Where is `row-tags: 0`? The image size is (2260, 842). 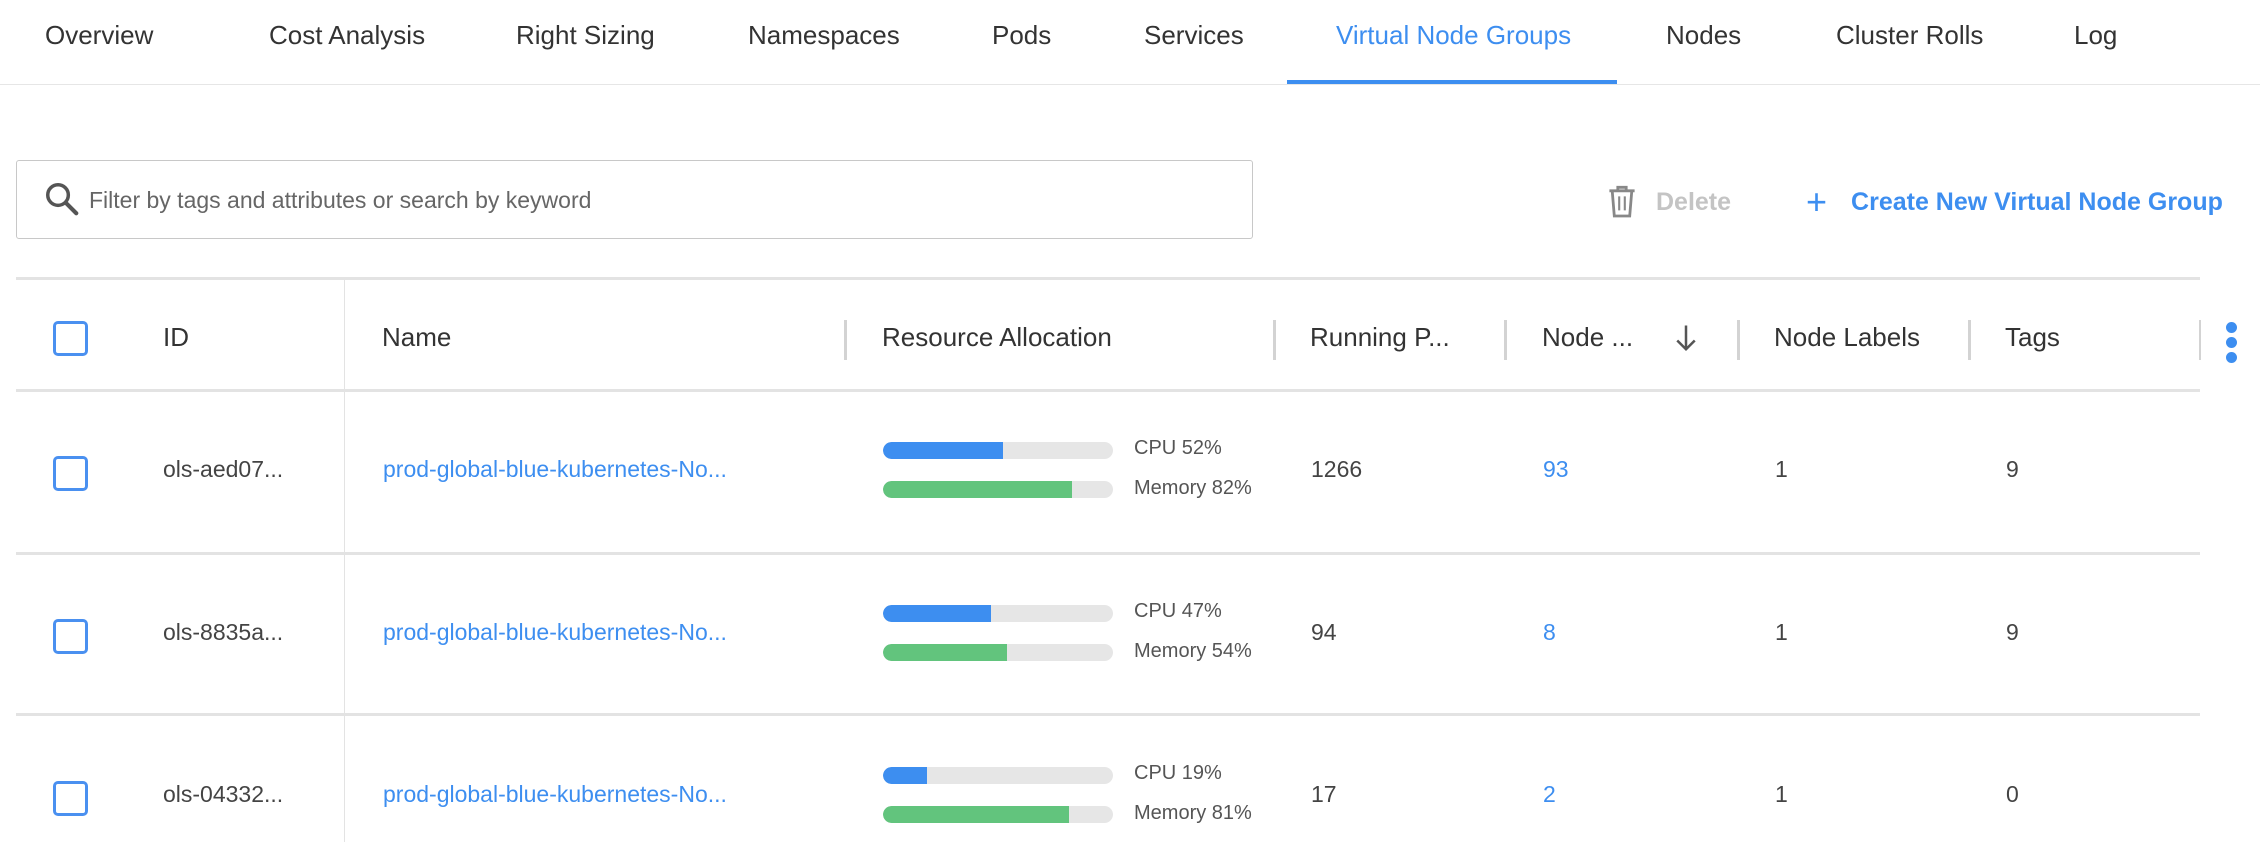
row-tags: 0 is located at coordinates (2012, 794).